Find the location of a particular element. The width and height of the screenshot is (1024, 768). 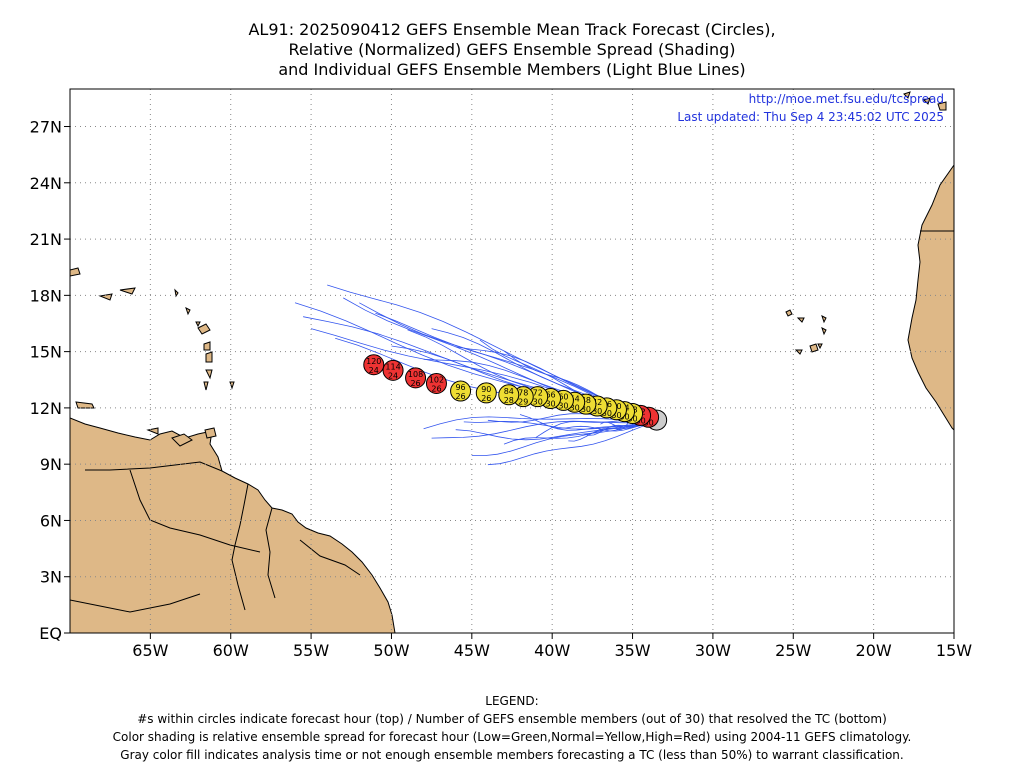

lat-label: EQ is located at coordinates (50, 633).